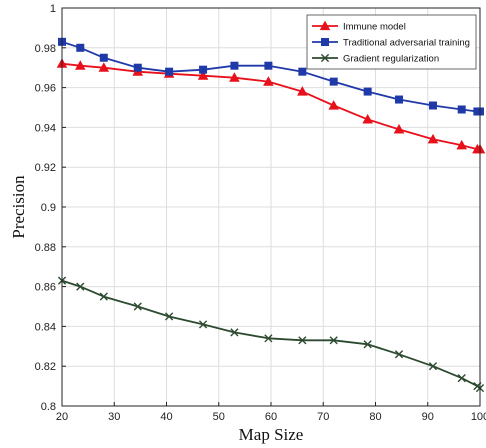  I want to click on y-tick-label: 1, so click(53, 9).